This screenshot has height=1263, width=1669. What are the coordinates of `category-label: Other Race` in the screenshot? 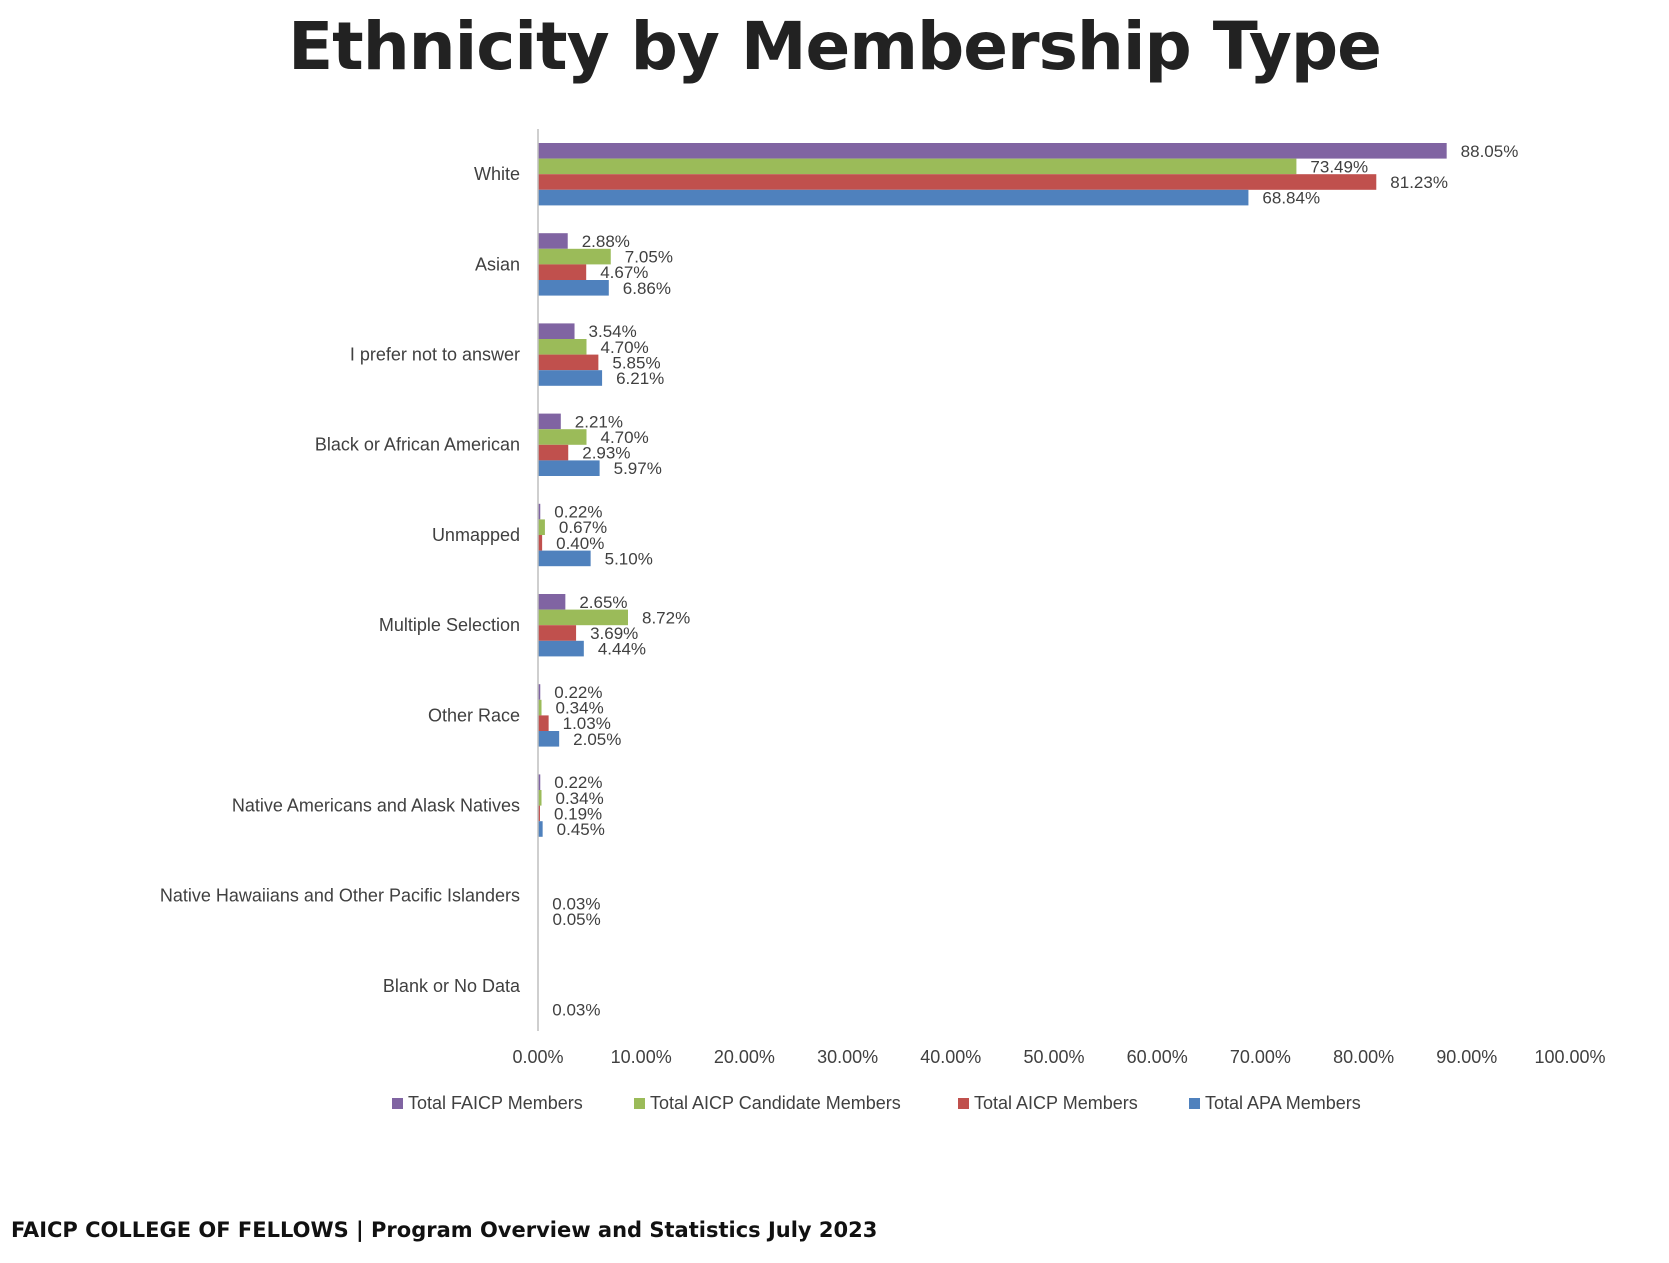 It's located at (474, 715).